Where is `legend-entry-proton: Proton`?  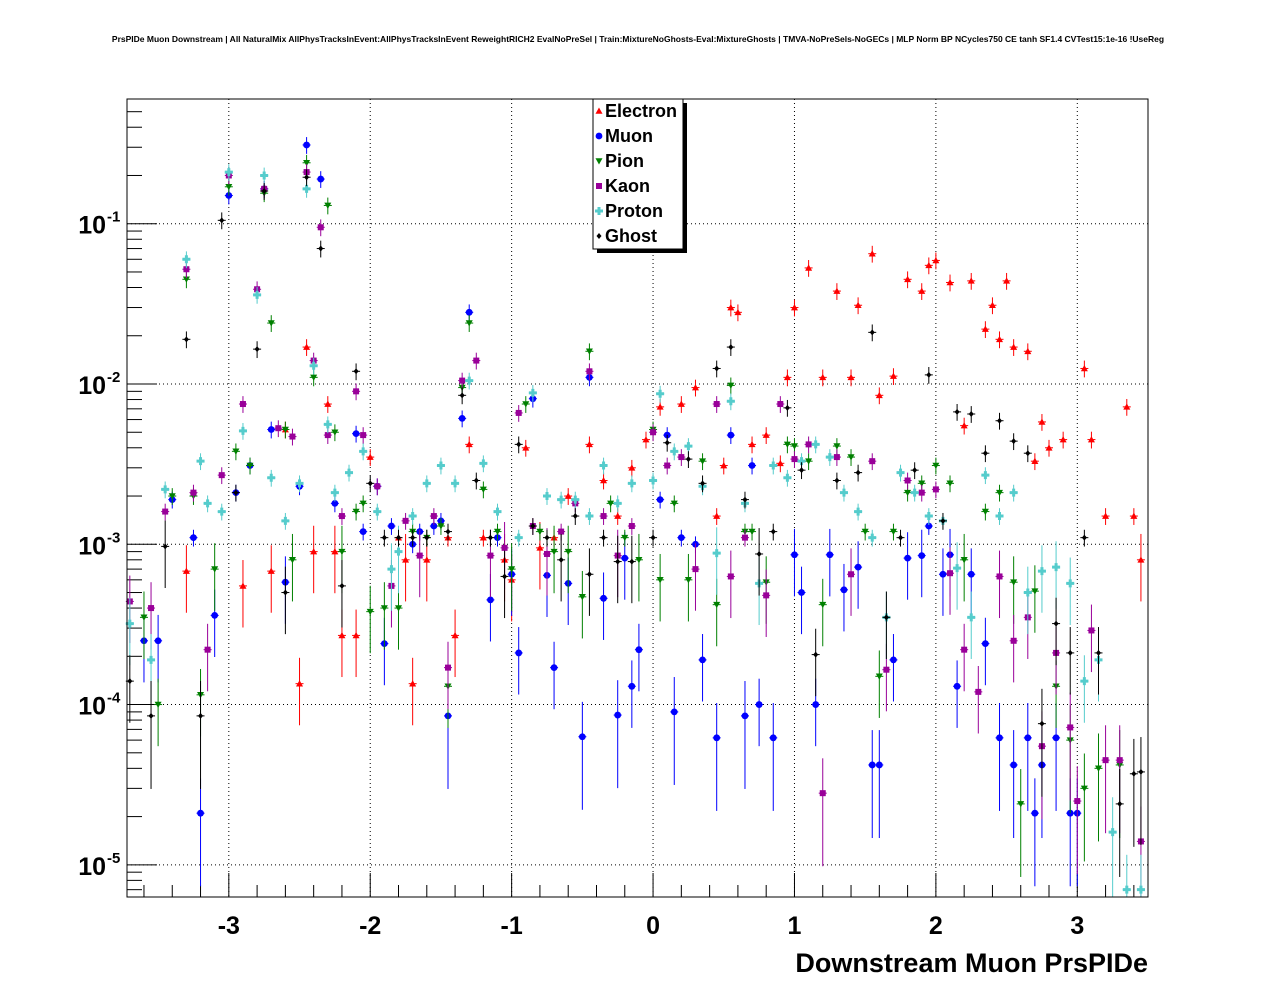 legend-entry-proton: Proton is located at coordinates (634, 211).